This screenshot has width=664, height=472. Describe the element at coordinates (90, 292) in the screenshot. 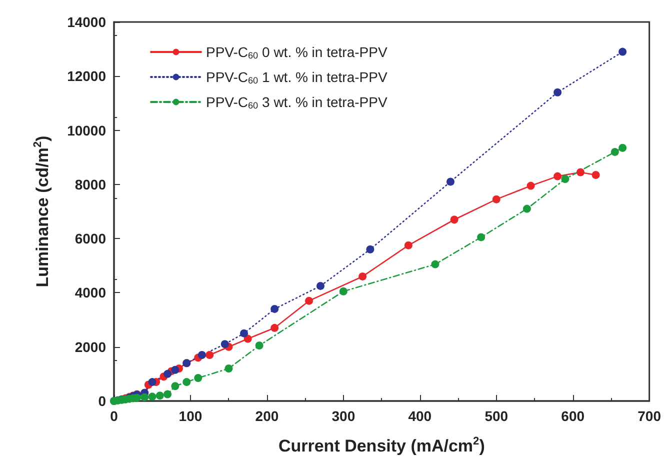

I see `y-tick-label: 4000` at that location.